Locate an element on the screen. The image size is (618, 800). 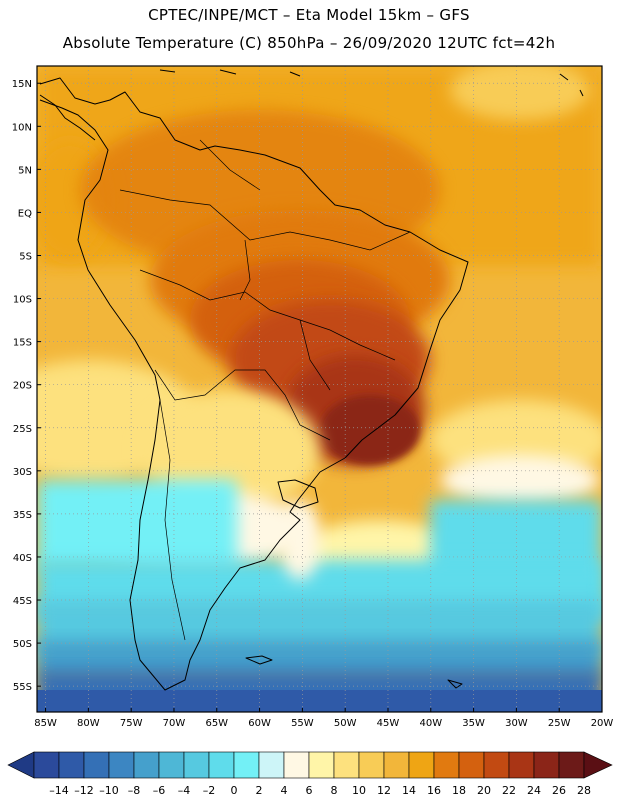
colorbar-label: 12 is located at coordinates (384, 790).